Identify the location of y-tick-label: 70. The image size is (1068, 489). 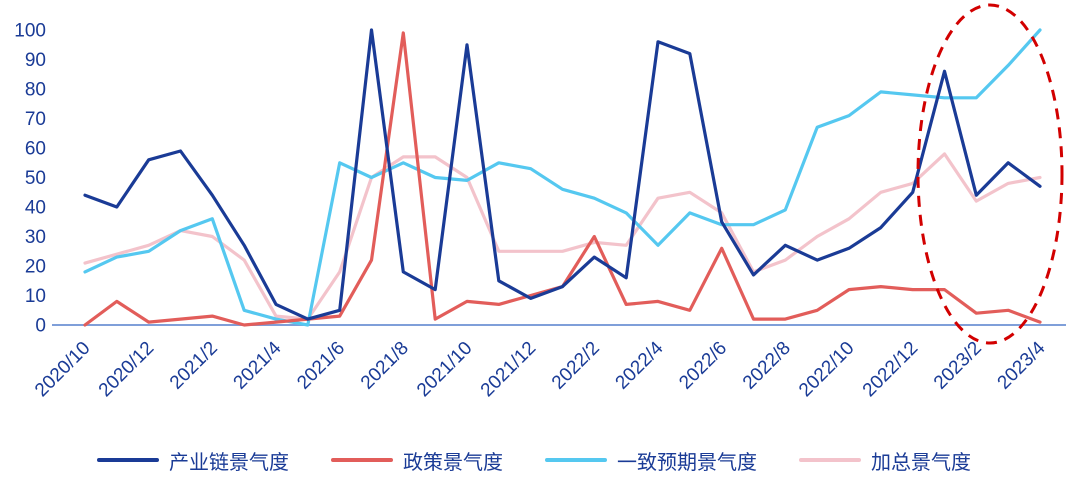
(35, 119).